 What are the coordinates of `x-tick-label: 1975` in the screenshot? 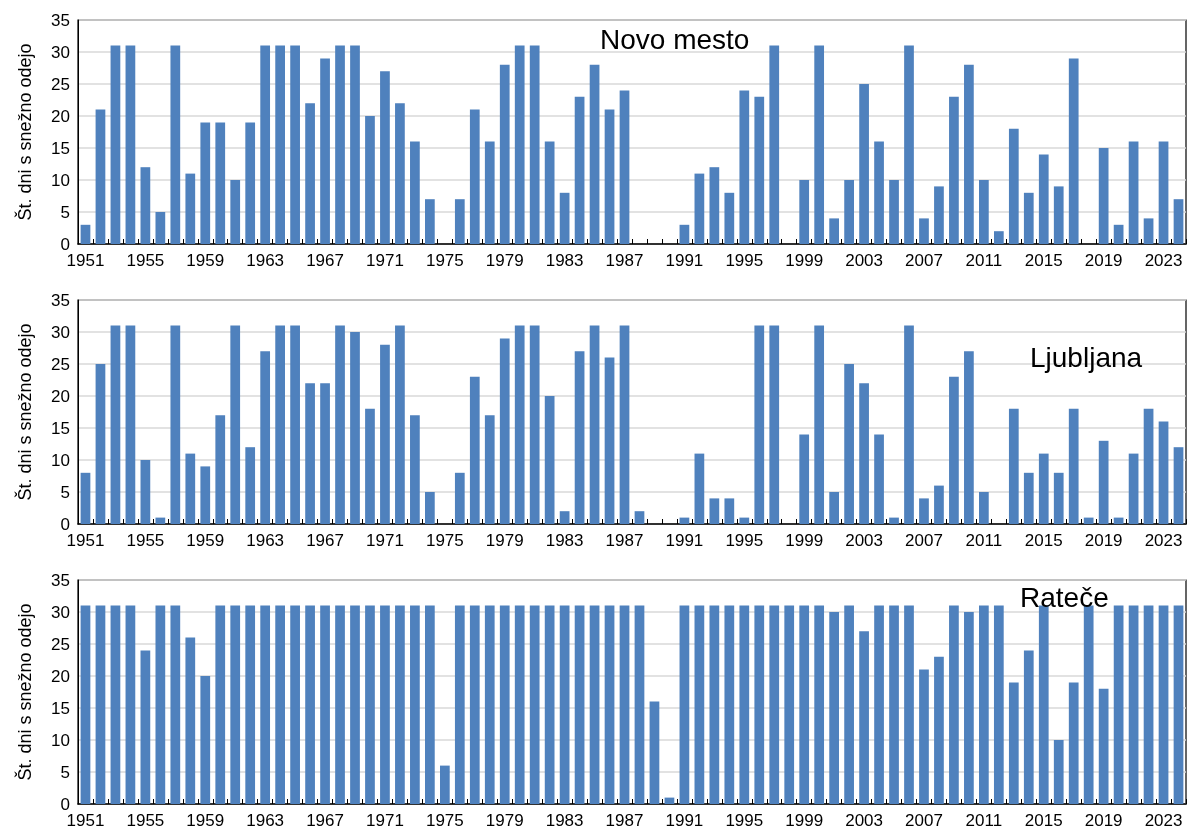 It's located at (444, 540).